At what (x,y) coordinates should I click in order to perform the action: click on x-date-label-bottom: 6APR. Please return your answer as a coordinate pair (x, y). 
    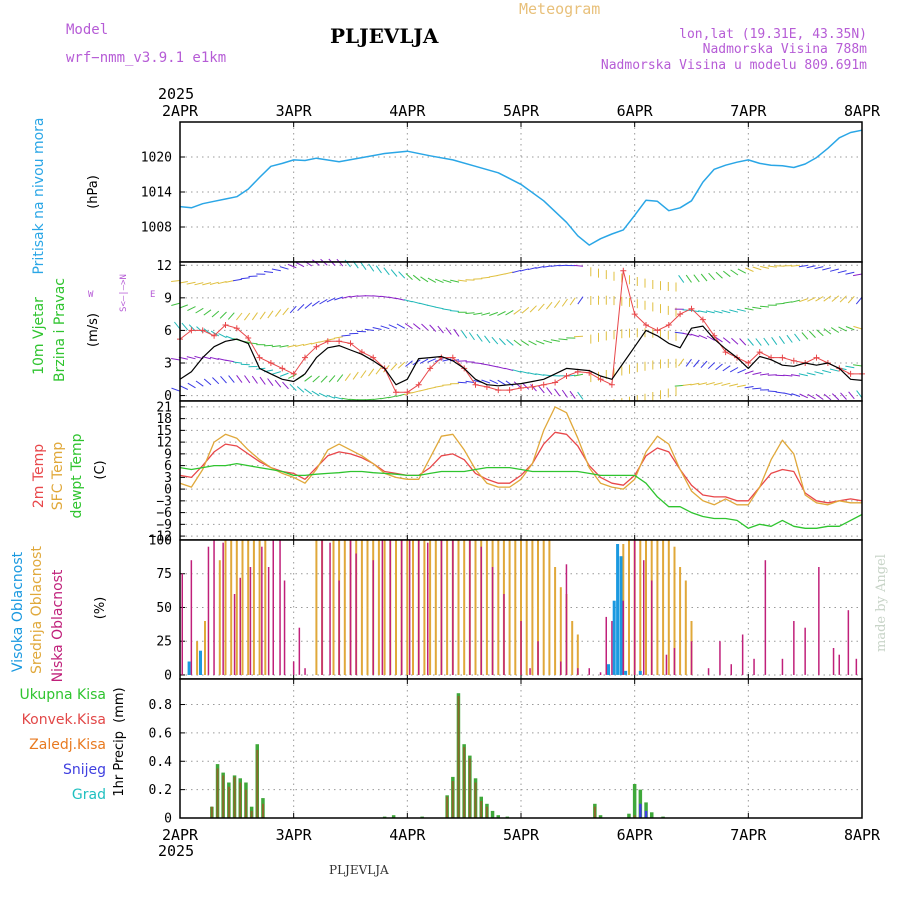
    Looking at the image, I should click on (635, 835).